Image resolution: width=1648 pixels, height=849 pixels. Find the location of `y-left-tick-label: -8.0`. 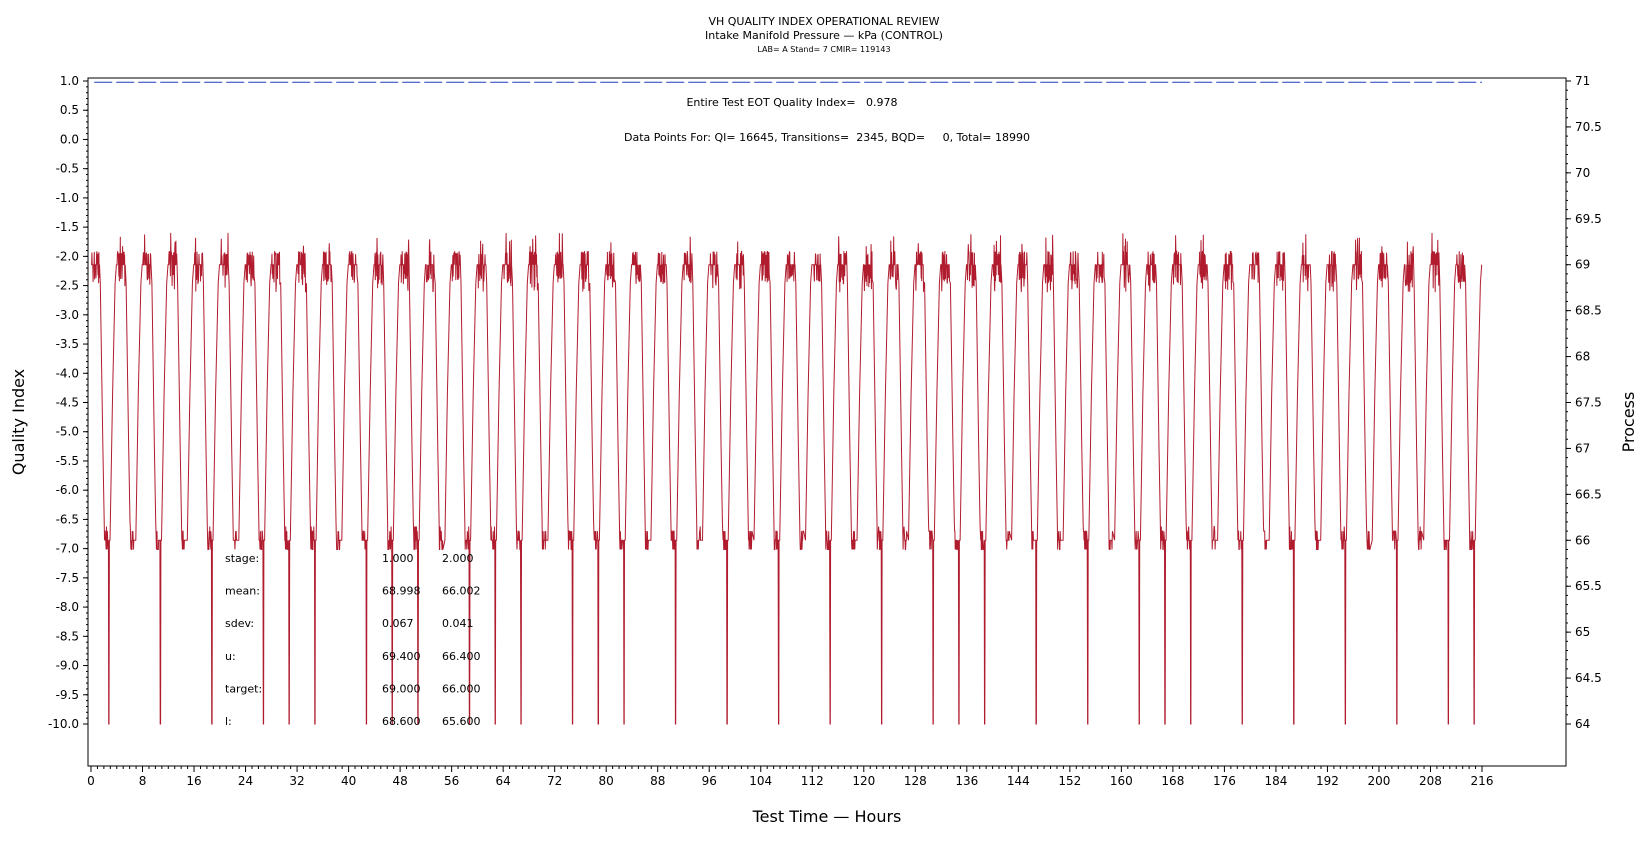

y-left-tick-label: -8.0 is located at coordinates (67, 607).